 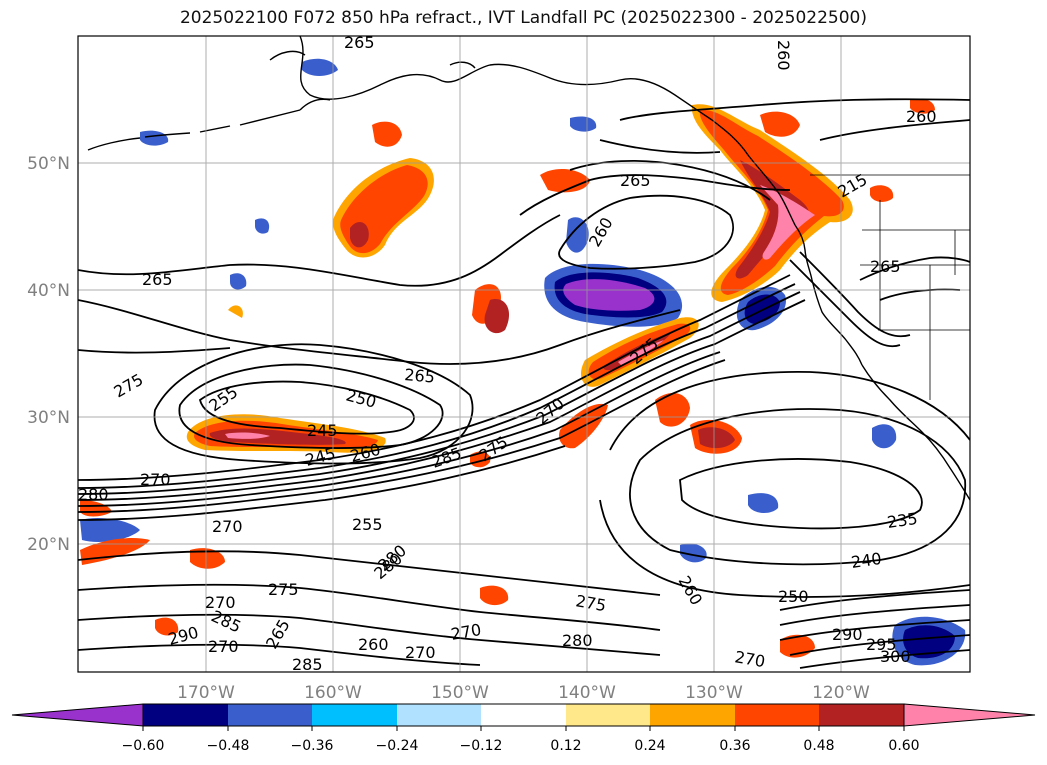 I want to click on lon-label-130w: 130°W, so click(x=714, y=693).